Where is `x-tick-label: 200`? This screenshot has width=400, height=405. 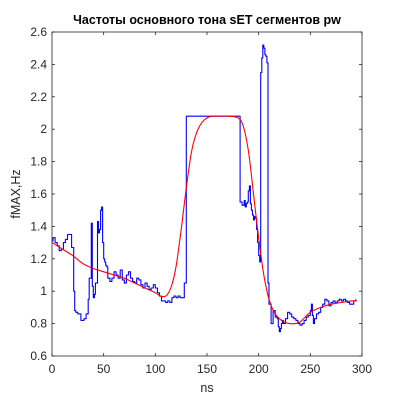 x-tick-label: 200 is located at coordinates (259, 369).